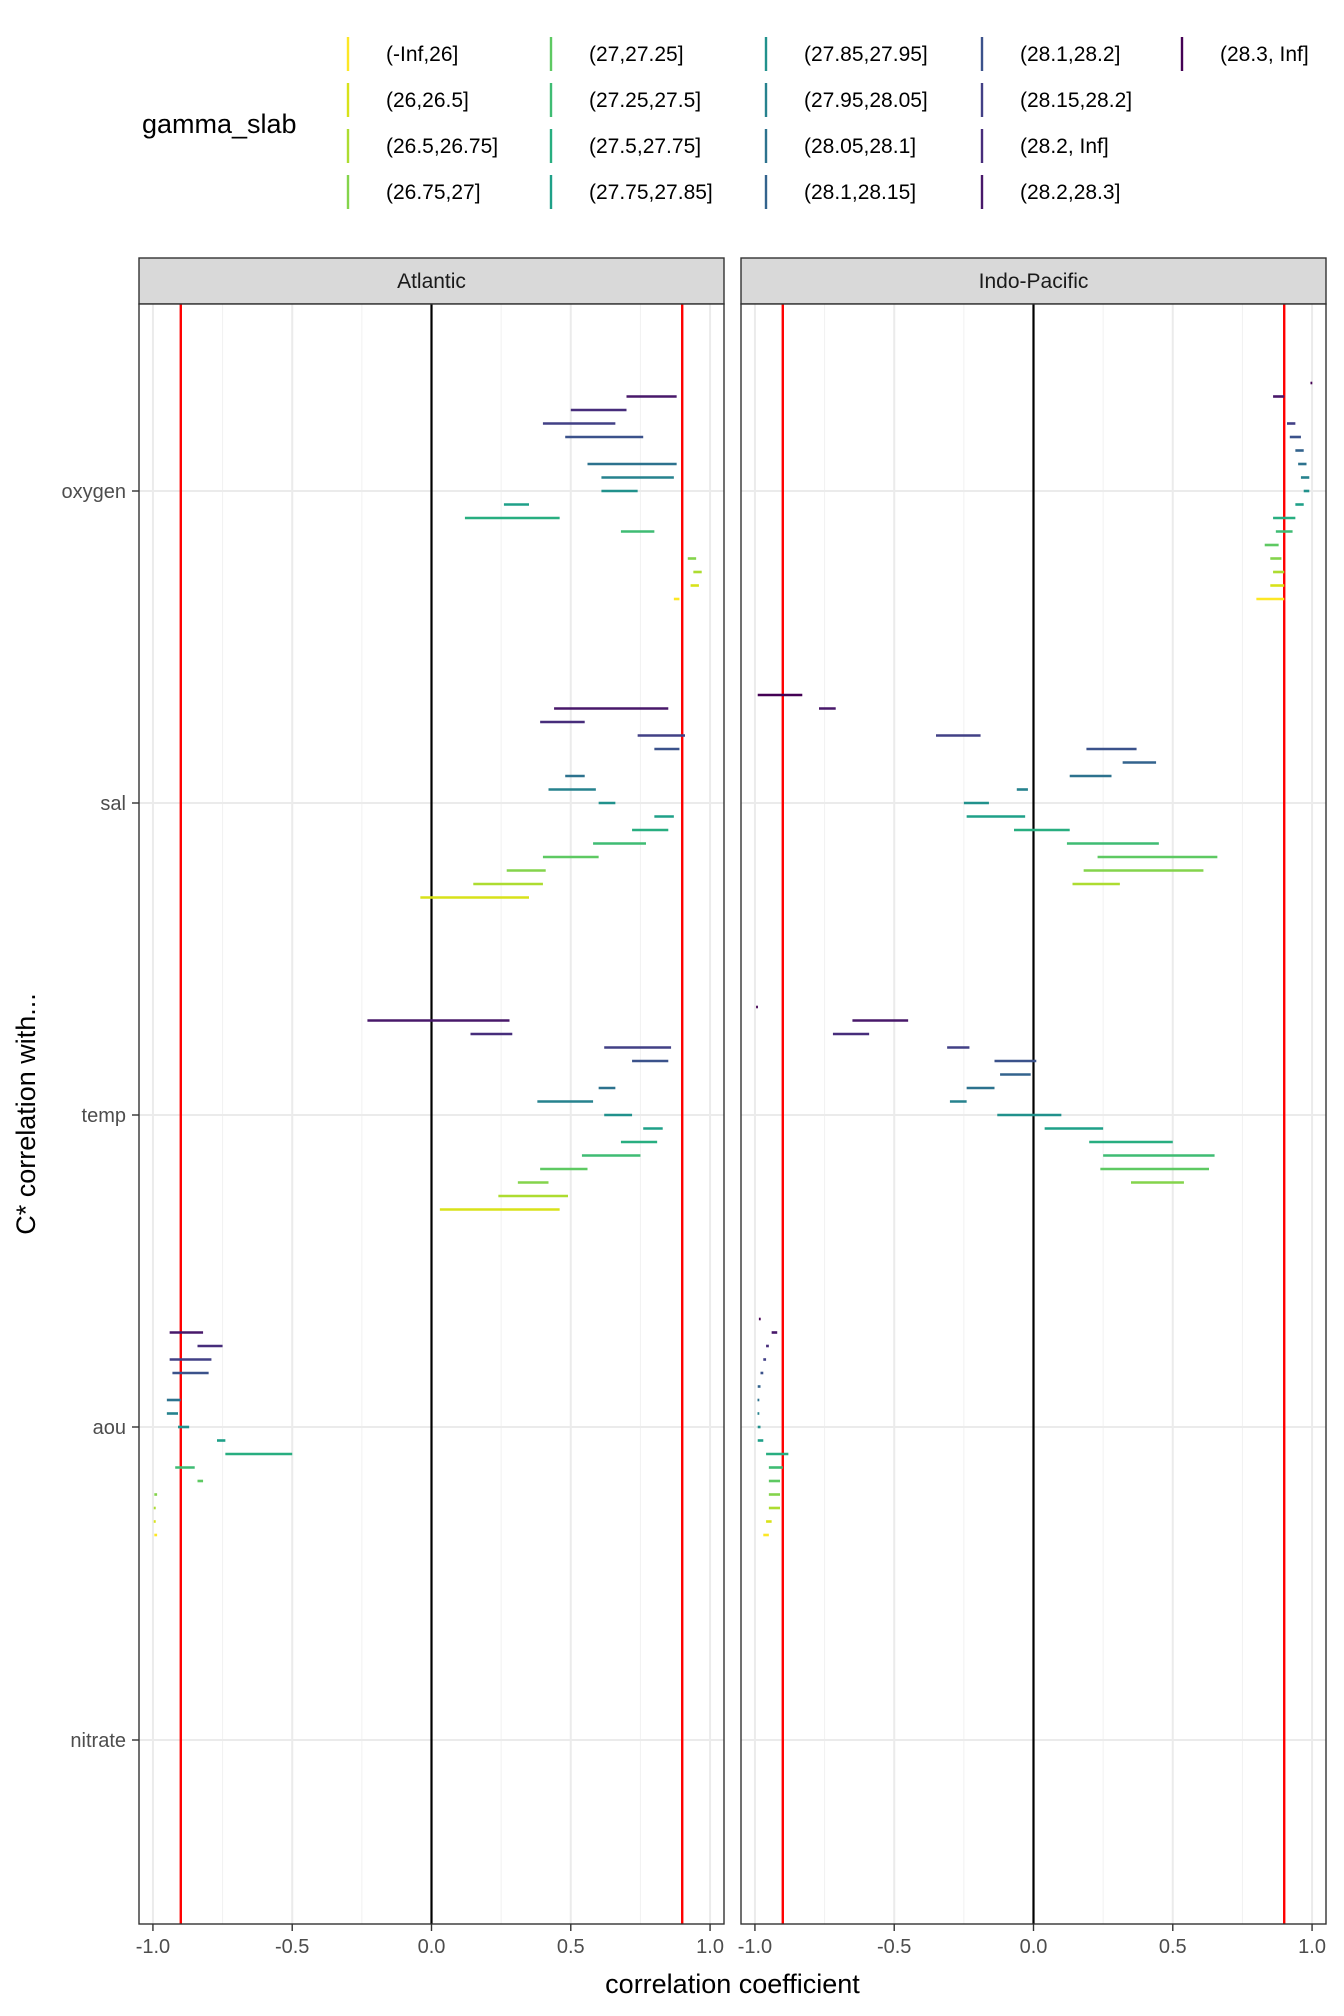 Image resolution: width=1344 pixels, height=2016 pixels. Describe the element at coordinates (113, 804) in the screenshot. I see `y-tick-label-sal: sal` at that location.